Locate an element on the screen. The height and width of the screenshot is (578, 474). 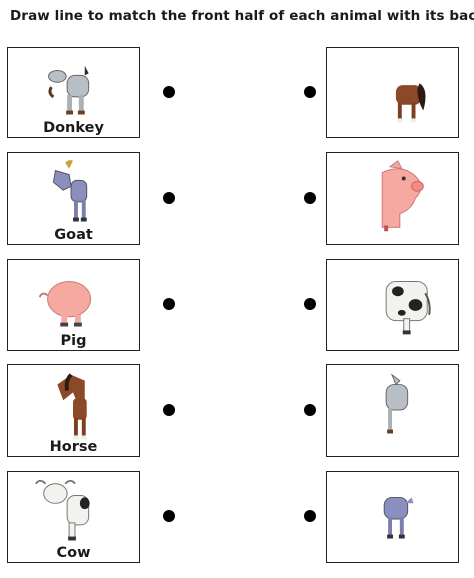
card-pig-front: Pig is located at coordinates (73, 305).